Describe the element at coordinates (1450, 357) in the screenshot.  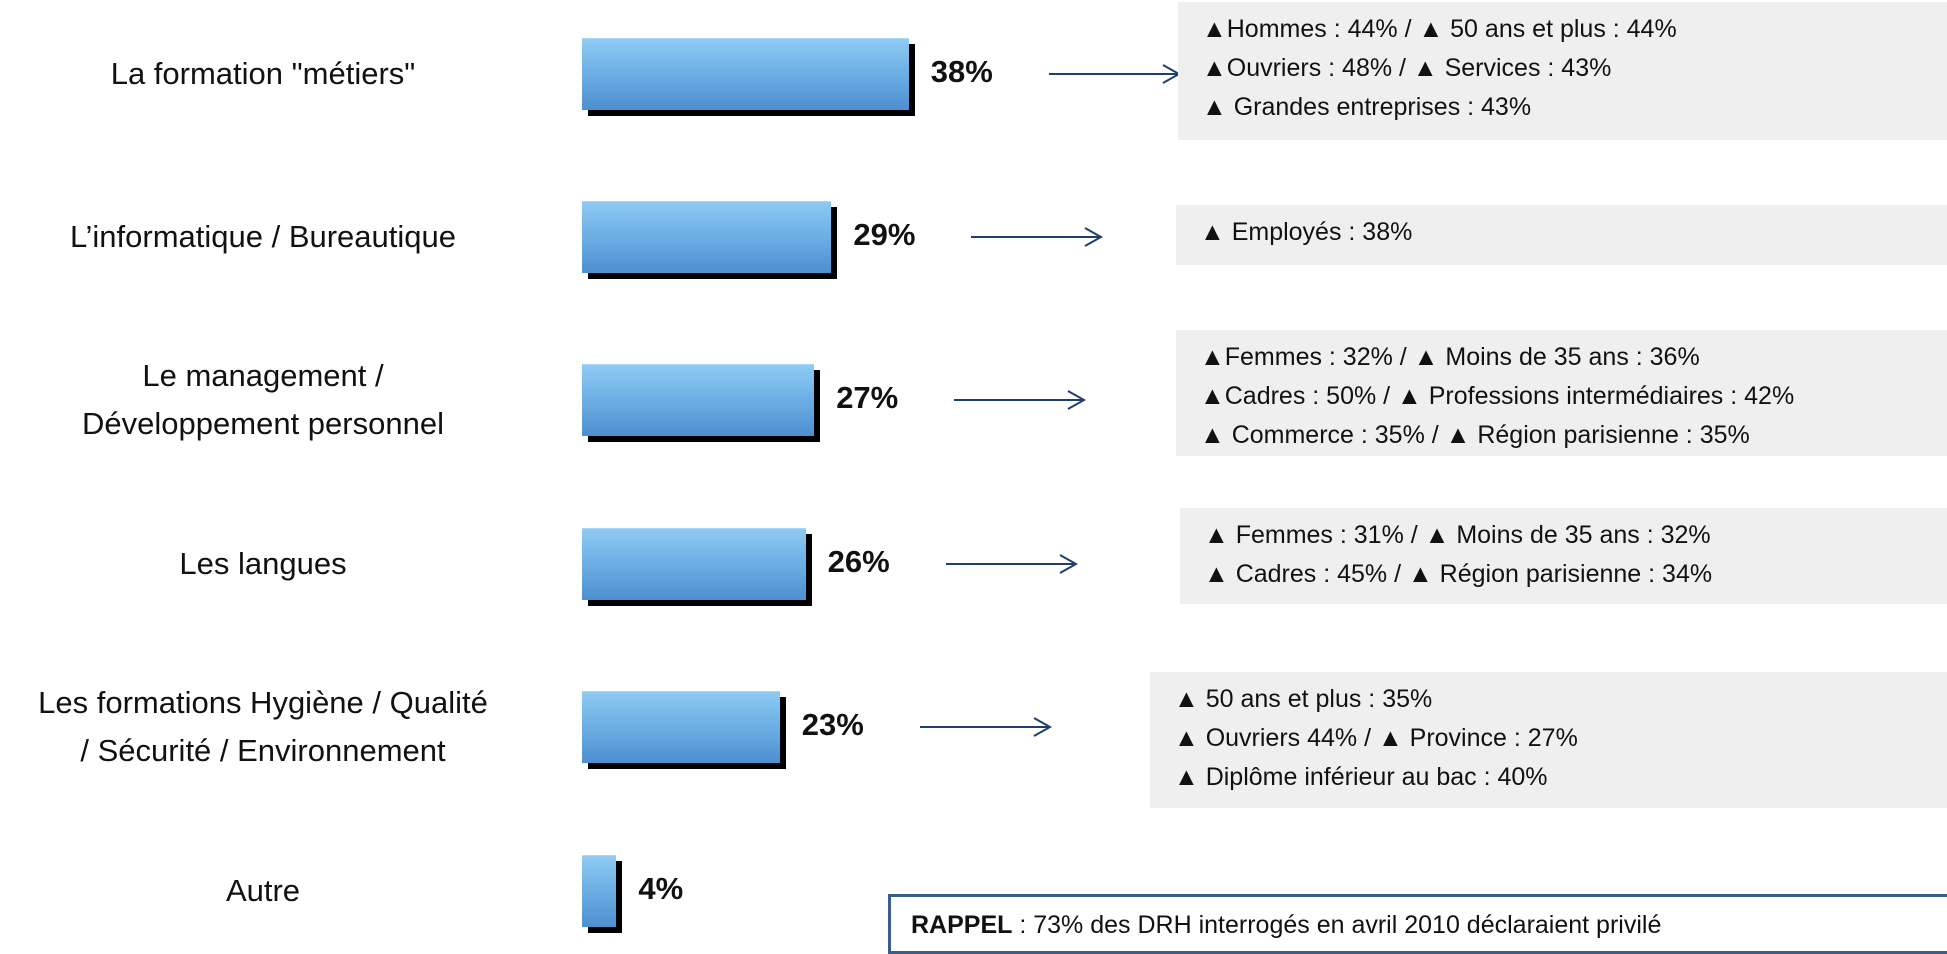
I see `breakdown-note-line: ▲Femmes : 32% / ▲ Moins de 35 ans : 36%` at that location.